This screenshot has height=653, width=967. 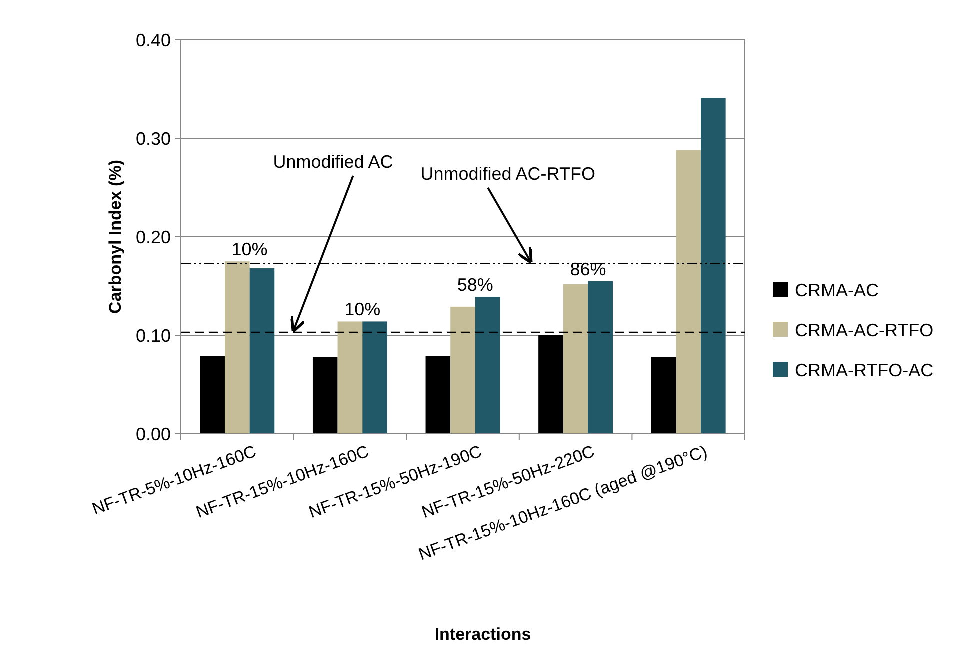 What do you see at coordinates (153, 138) in the screenshot?
I see `y-tick-label: 0.30` at bounding box center [153, 138].